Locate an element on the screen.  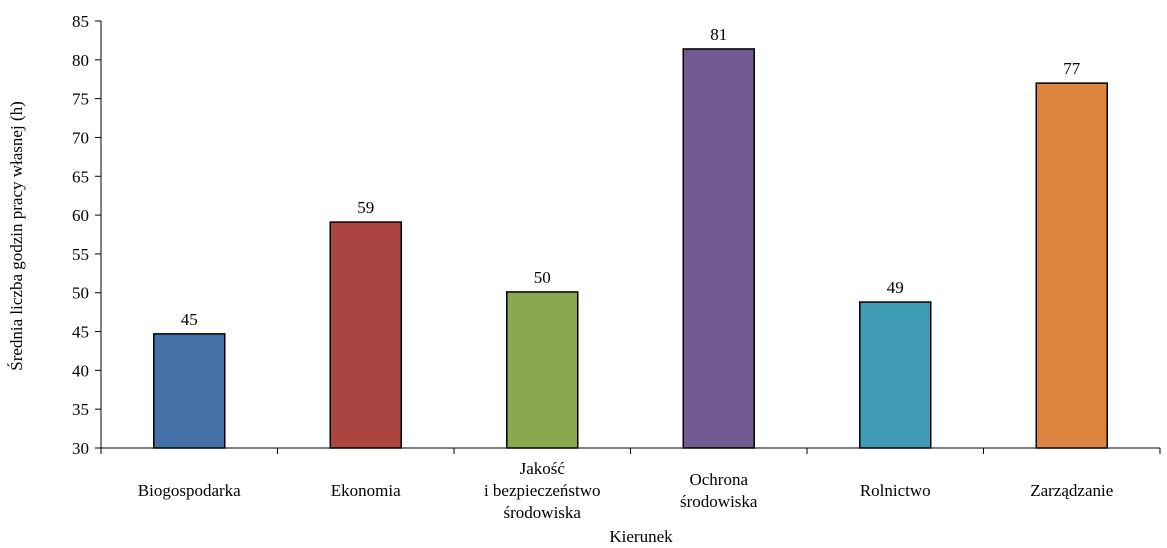
category-label: Rolnictwo is located at coordinates (895, 490).